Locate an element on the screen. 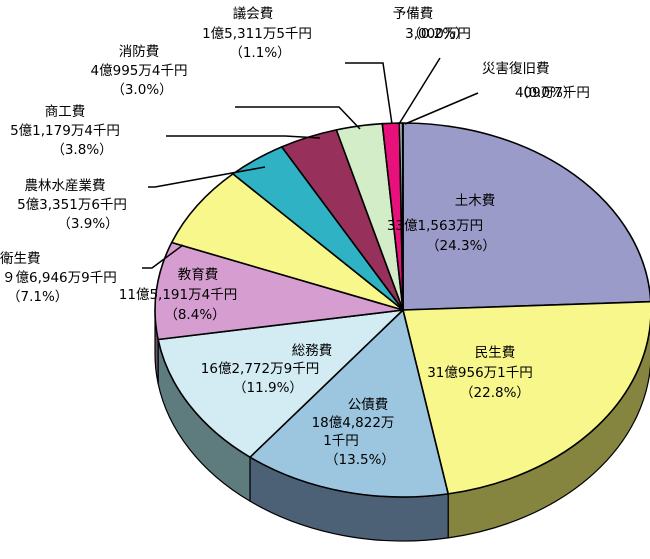  slice-label-11: （0.2%） is located at coordinates (437, 34).